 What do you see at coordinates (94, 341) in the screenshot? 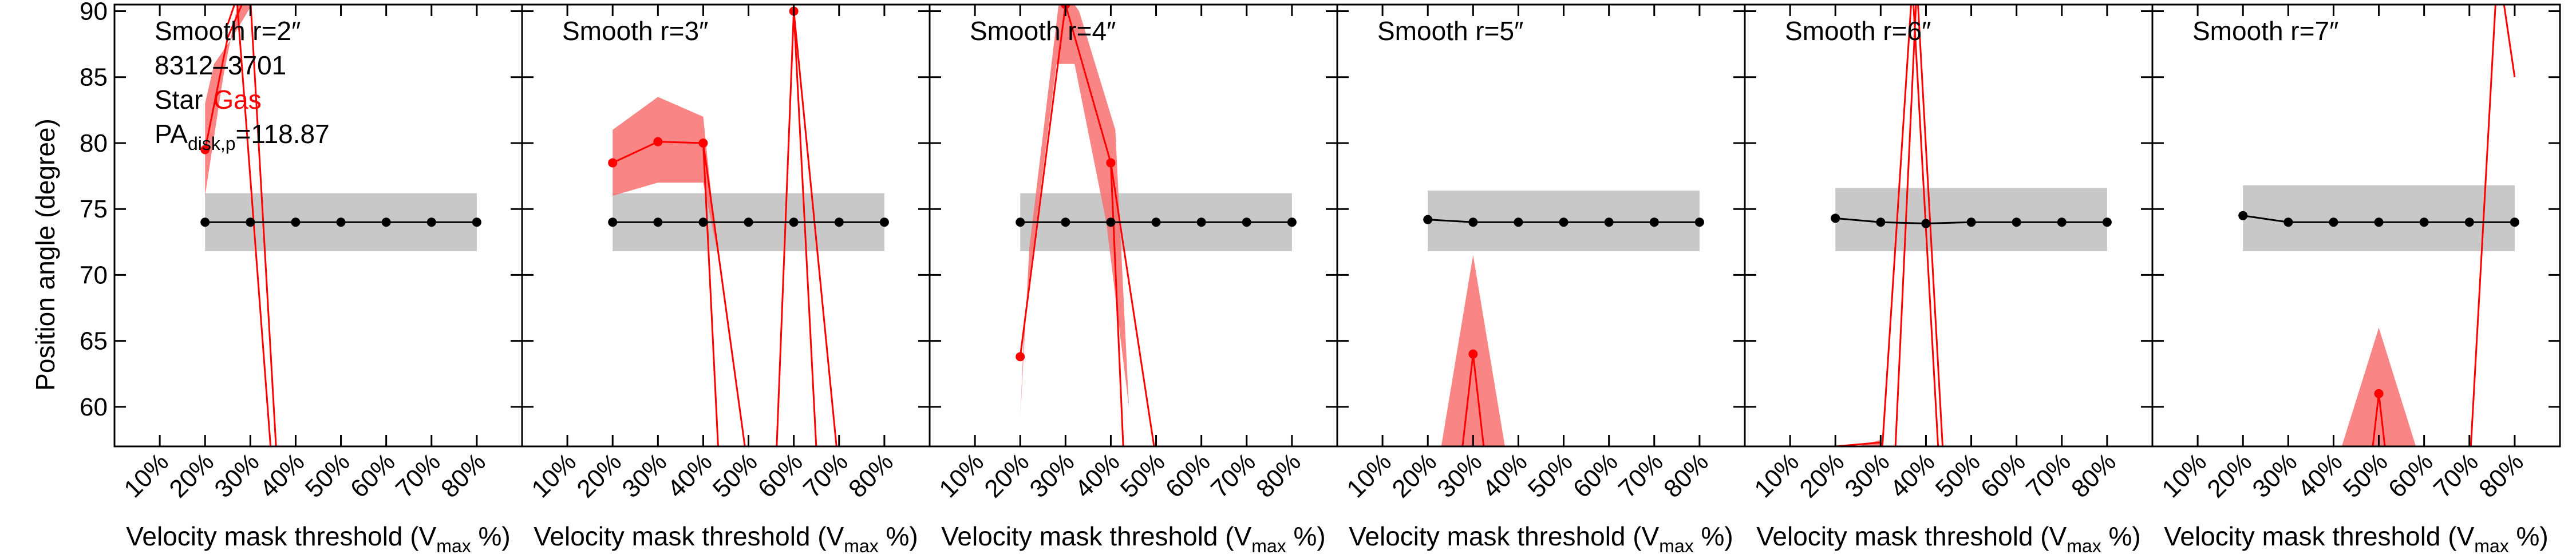
I see `y-tick-label: 65` at bounding box center [94, 341].